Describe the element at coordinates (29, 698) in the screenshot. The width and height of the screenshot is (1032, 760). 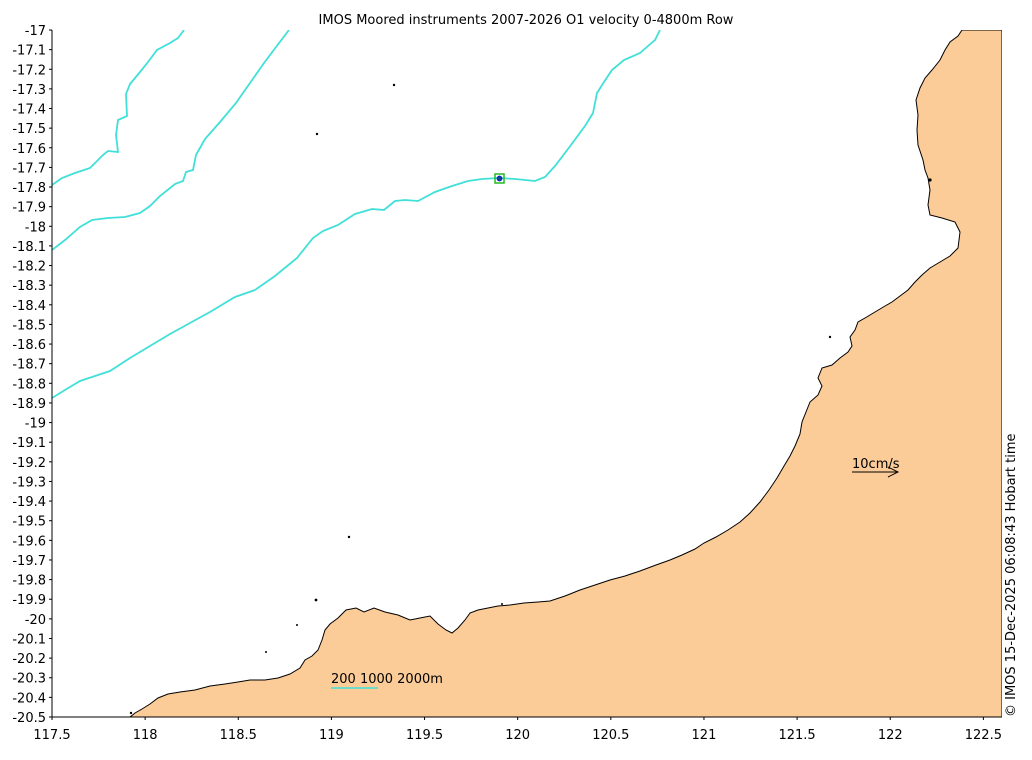
I see `y-tick-label: -20.4` at that location.